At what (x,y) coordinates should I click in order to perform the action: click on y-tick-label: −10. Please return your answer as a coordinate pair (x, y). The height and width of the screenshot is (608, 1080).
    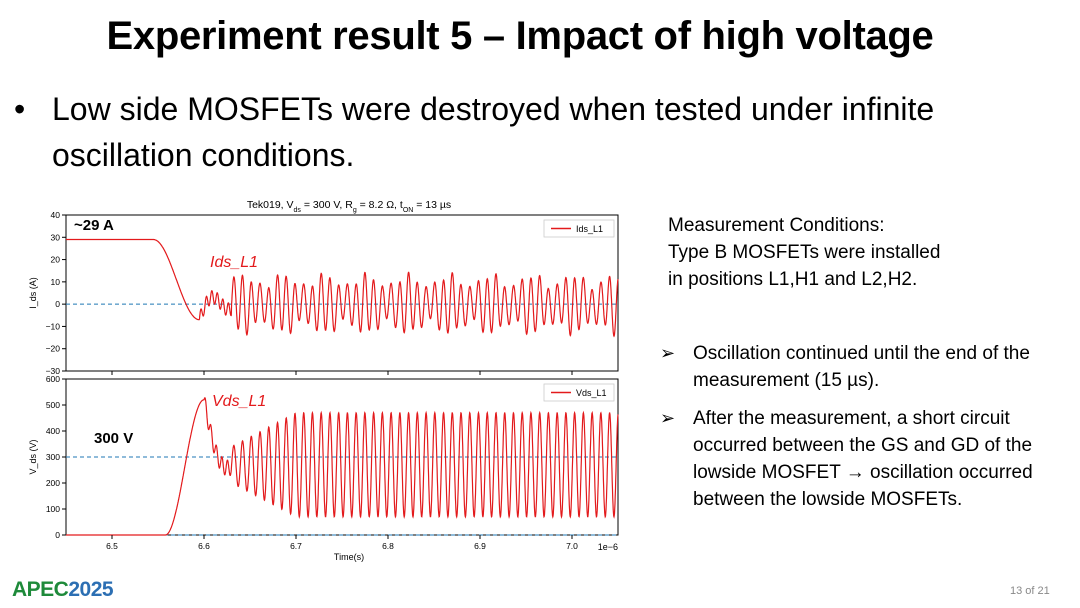
    Looking at the image, I should click on (53, 326).